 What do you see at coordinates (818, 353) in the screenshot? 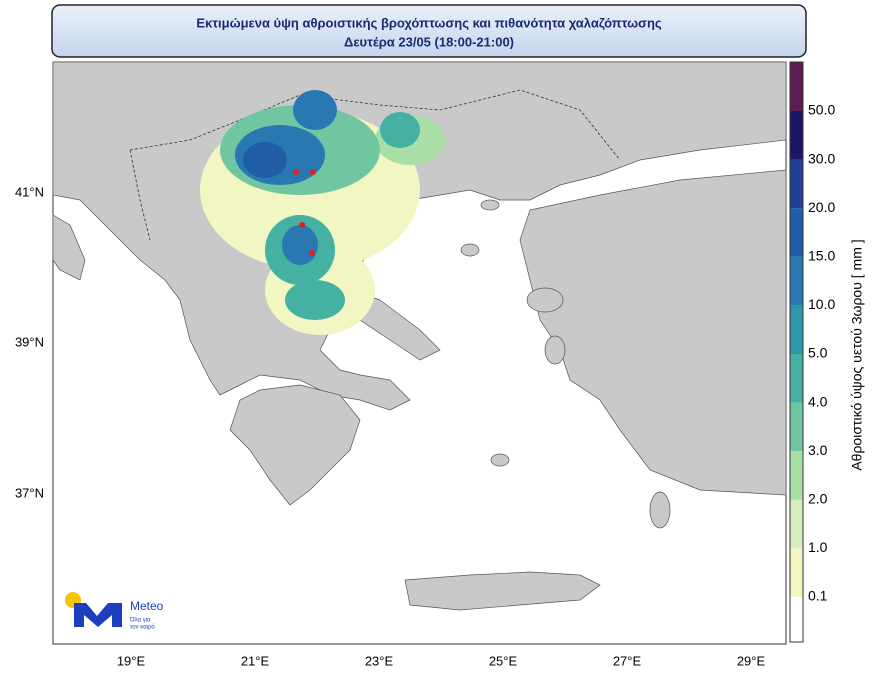
I see `colorbar-label: 5.0` at bounding box center [818, 353].